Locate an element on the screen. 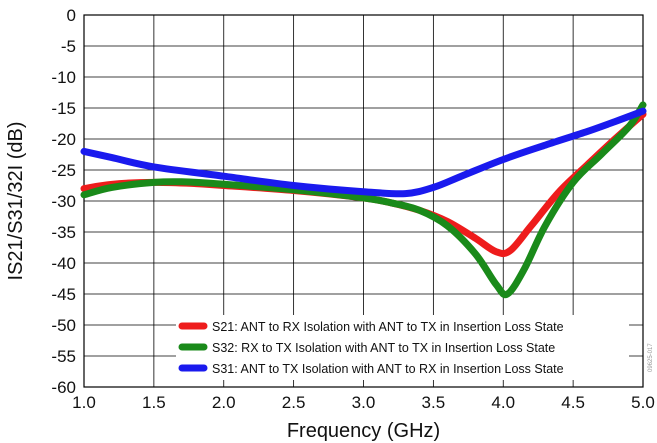 Image resolution: width=657 pixels, height=443 pixels. y-tick-label: -15 is located at coordinates (63, 108).